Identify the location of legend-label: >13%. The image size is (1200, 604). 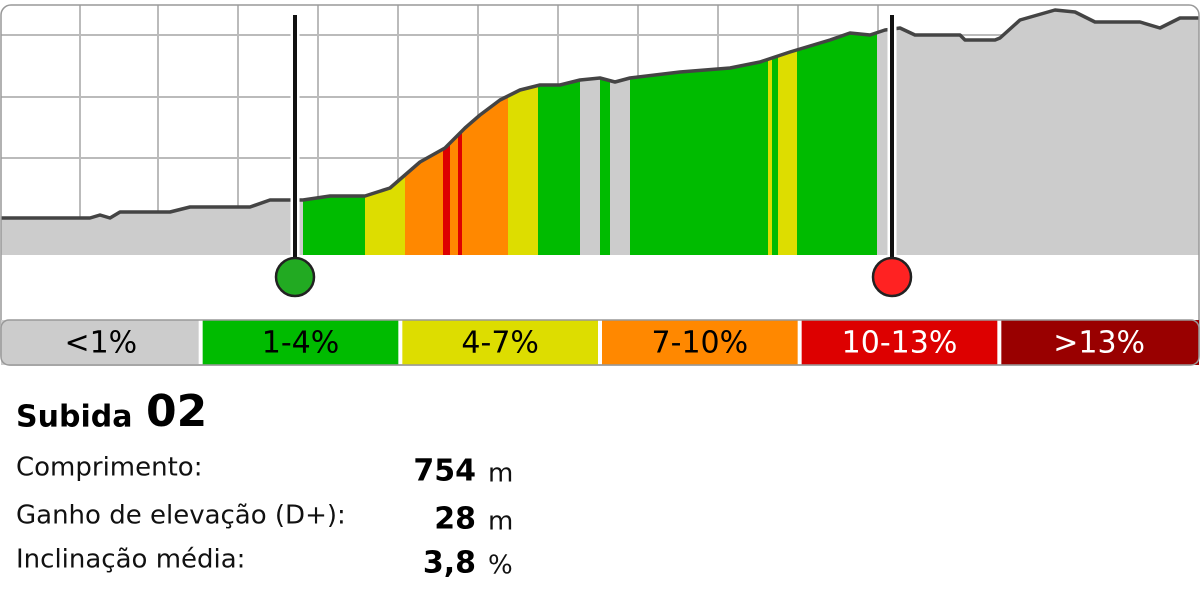
(1099, 343).